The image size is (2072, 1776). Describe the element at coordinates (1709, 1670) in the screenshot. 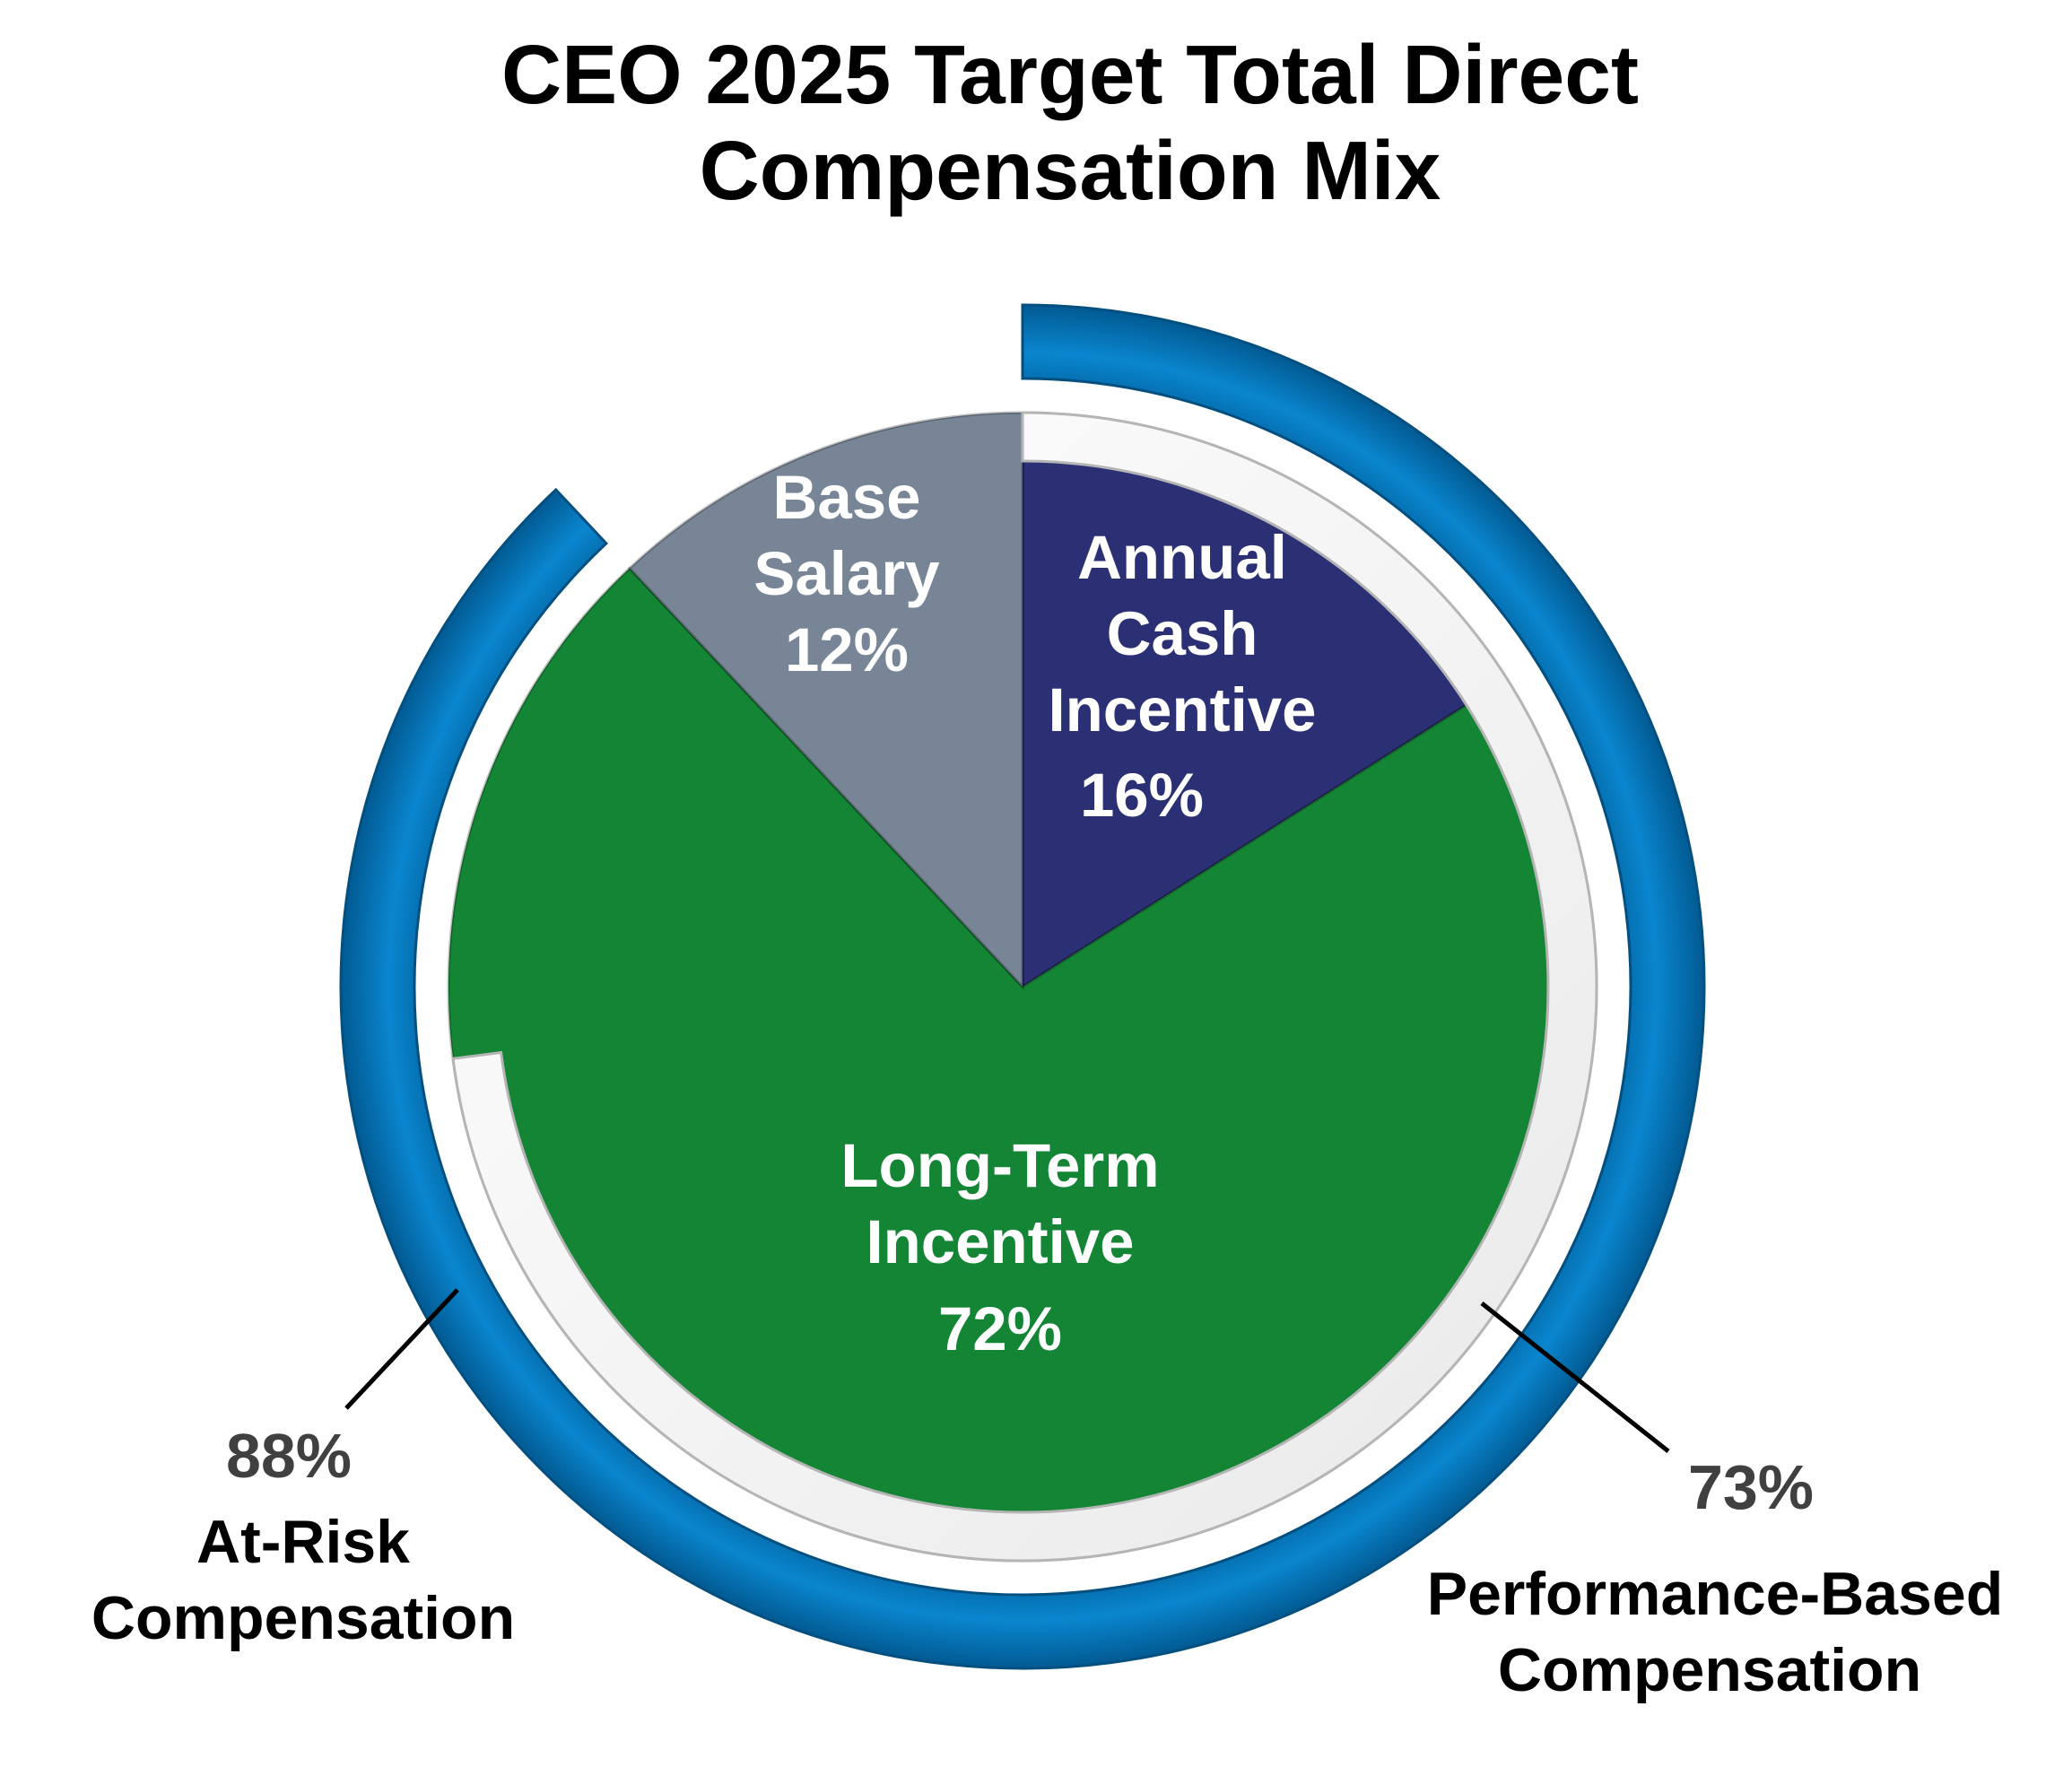

I see `performance-based-label-line-2: Compensation` at that location.